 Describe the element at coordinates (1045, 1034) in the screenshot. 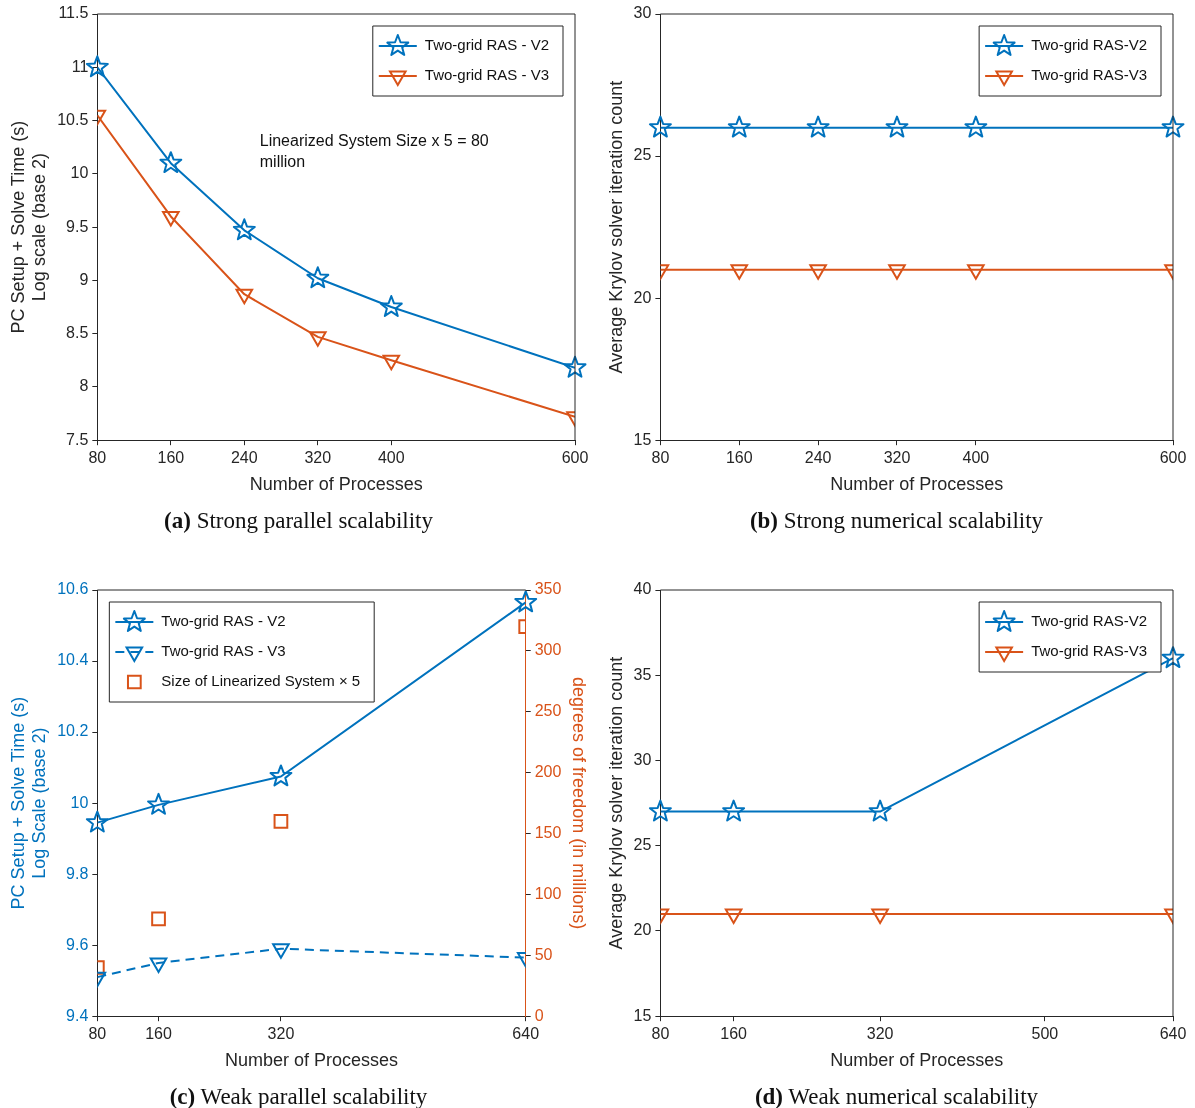

I see `x-tick-label: 500` at that location.